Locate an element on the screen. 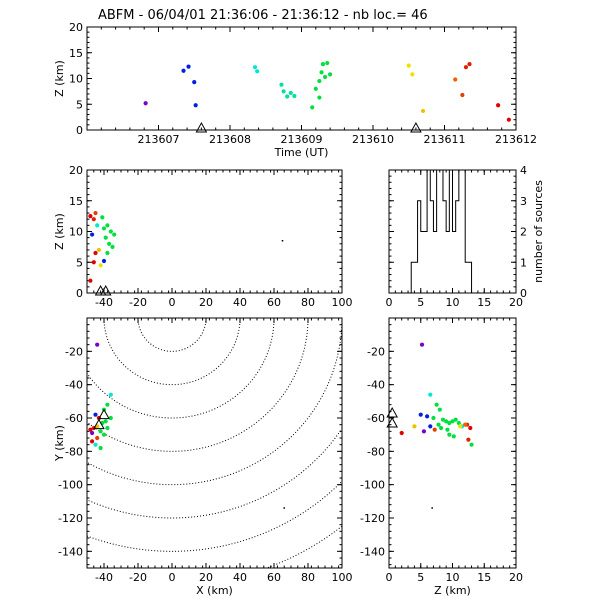 This screenshot has width=600, height=600. x-tick-label: 10 is located at coordinates (453, 577).